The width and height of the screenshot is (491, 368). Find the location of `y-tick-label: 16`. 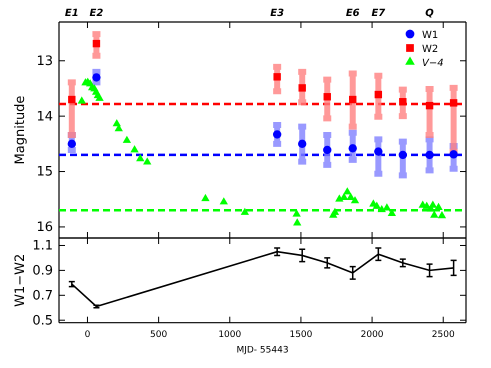

y-tick-label: 16 is located at coordinates (44, 228).